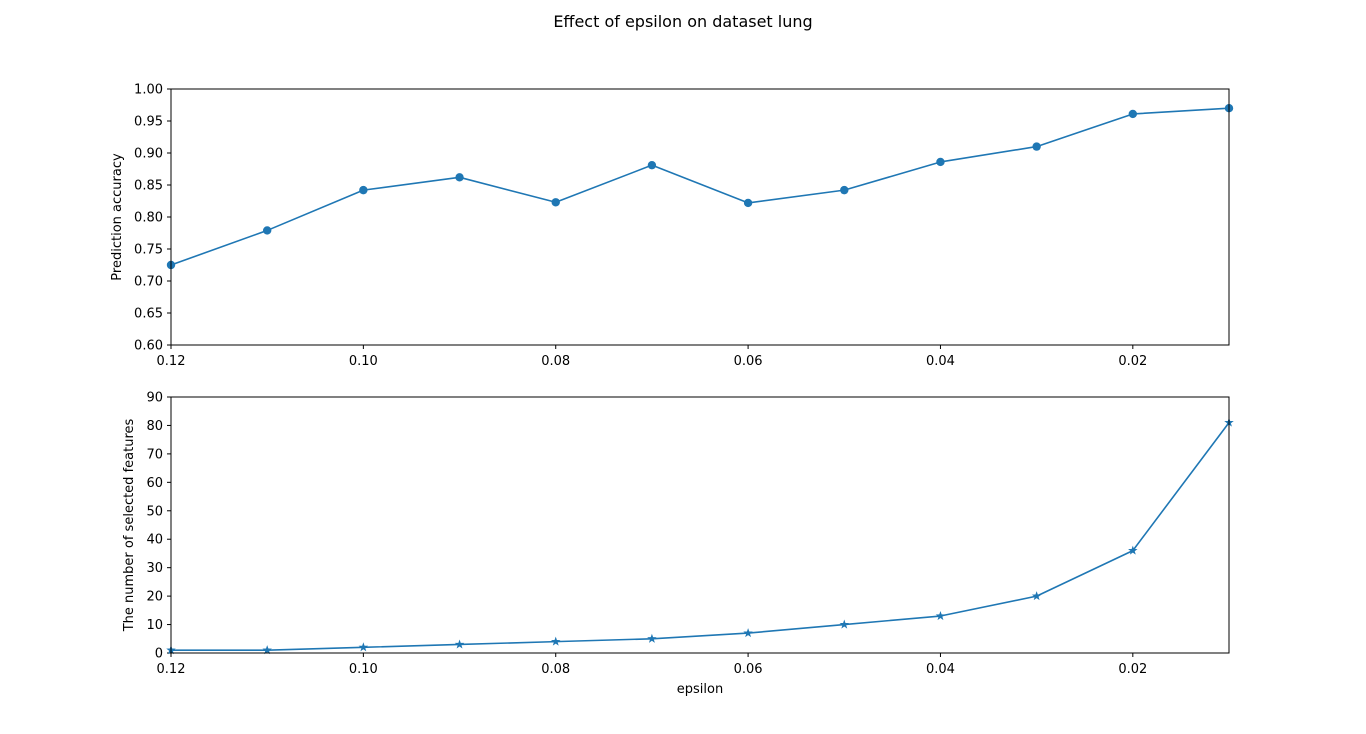 Image resolution: width=1366 pixels, height=734 pixels. Describe the element at coordinates (683, 21) in the screenshot. I see `figure-title: Effect of epsilon on dataset lung` at that location.